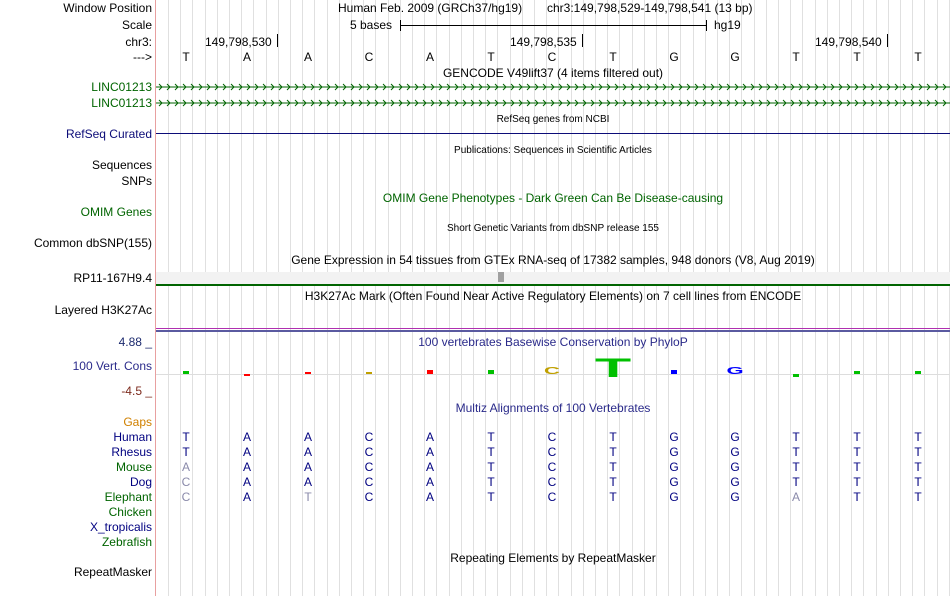  I want to click on refseq-curated-label: RefSeq Curated, so click(108, 134).